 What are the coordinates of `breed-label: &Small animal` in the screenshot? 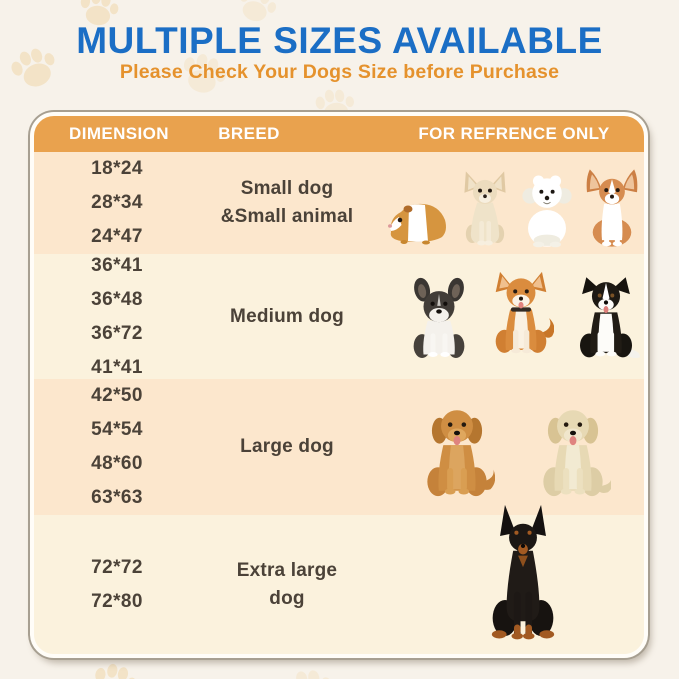 It's located at (287, 216).